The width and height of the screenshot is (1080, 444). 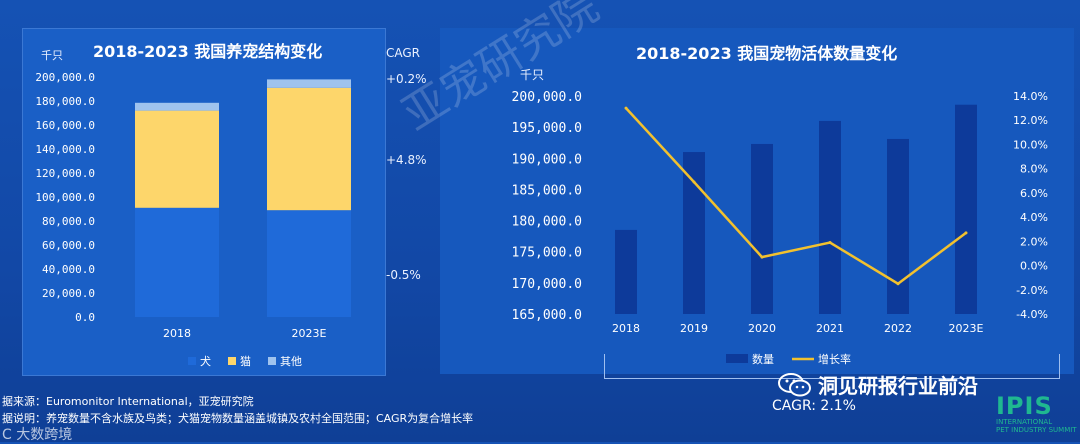 I want to click on left-y-tick-label: 40,000.0, so click(x=68, y=269).